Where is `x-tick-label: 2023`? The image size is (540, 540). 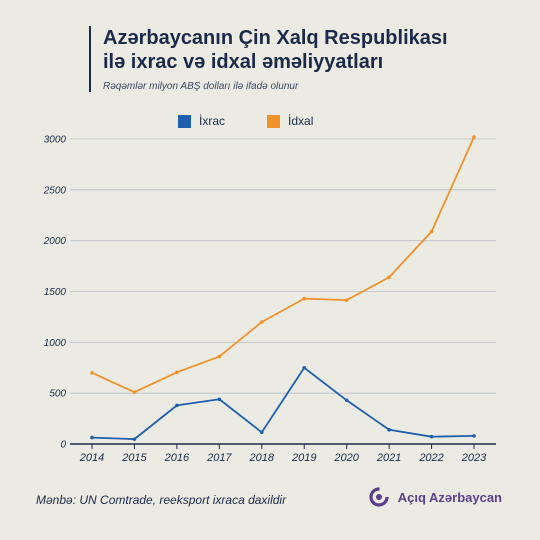
x-tick-label: 2023 is located at coordinates (474, 458).